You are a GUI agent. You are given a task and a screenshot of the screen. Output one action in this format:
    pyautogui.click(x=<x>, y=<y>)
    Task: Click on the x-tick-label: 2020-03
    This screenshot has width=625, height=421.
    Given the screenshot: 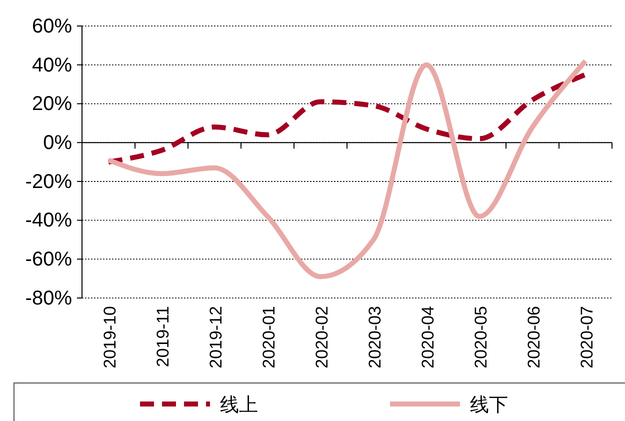 What is the action you would take?
    pyautogui.click(x=375, y=337)
    